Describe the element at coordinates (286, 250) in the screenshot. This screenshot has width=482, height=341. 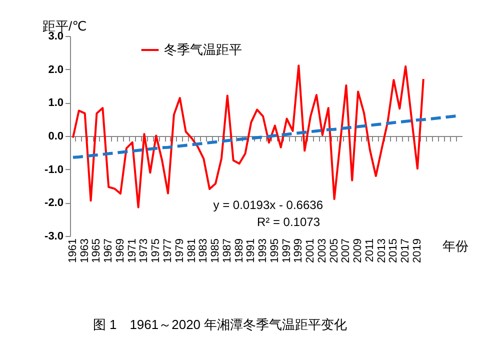
I see `x-tick-label: 1997` at that location.